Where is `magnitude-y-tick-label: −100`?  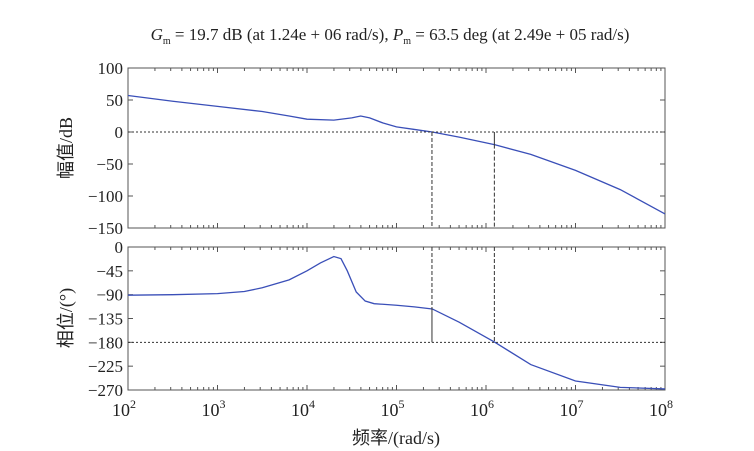
magnitude-y-tick-label: −100 is located at coordinates (105, 196).